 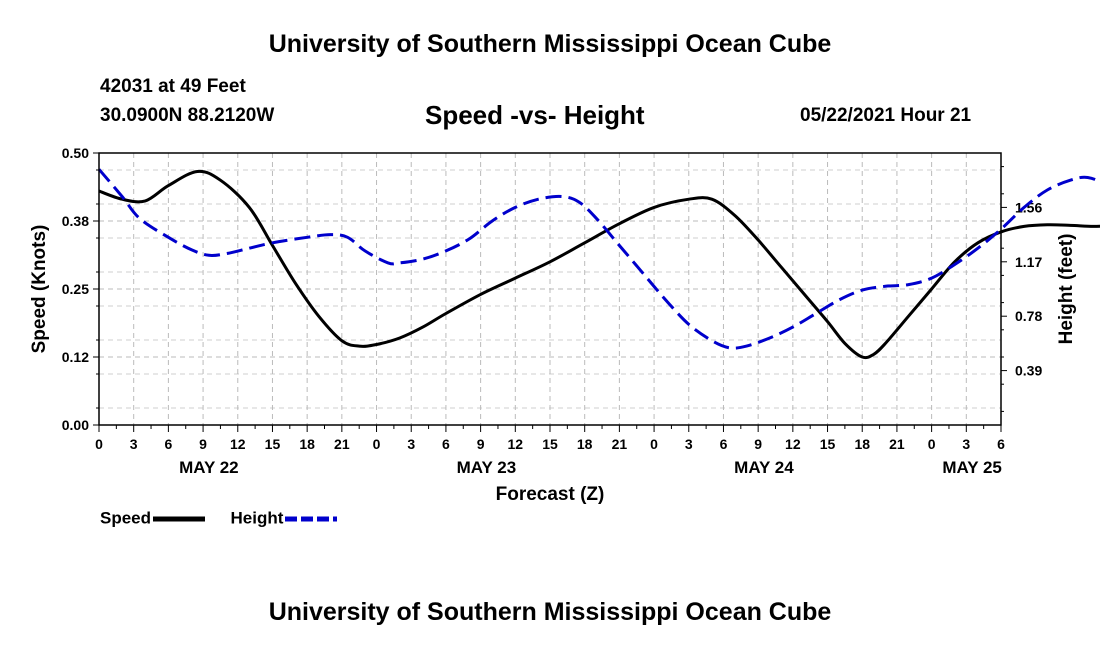 What do you see at coordinates (209, 467) in the screenshot?
I see `date-label: MAY 22` at bounding box center [209, 467].